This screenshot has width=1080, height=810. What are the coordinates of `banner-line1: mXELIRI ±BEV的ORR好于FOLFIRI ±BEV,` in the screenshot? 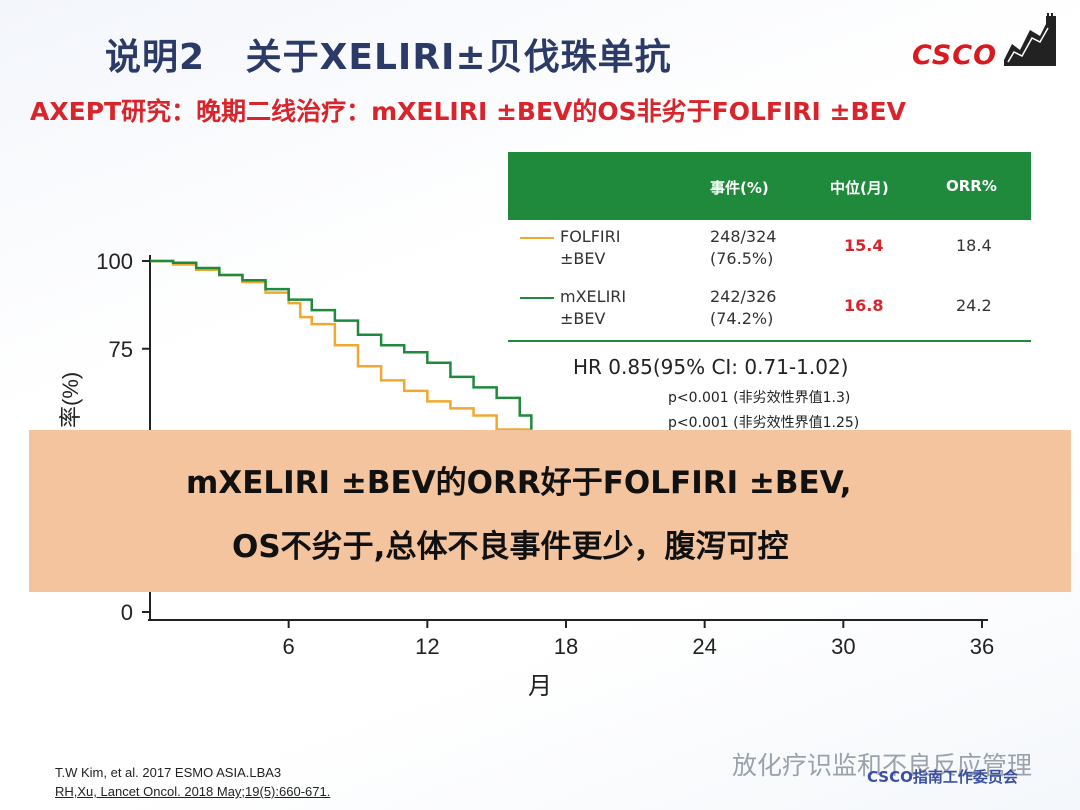 It's located at (519, 483).